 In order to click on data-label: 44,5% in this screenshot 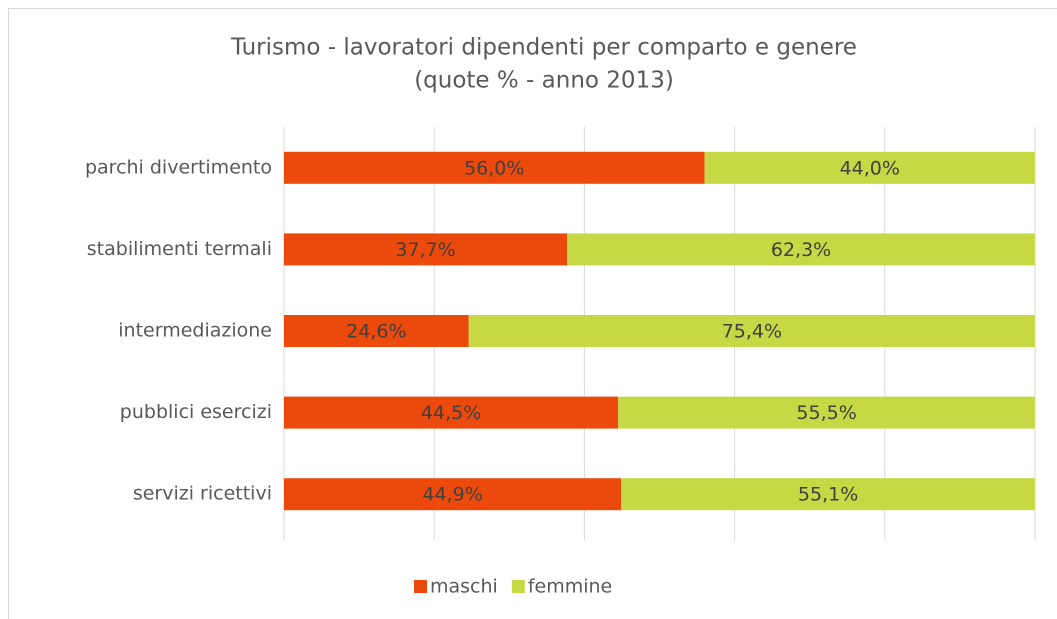, I will do `click(451, 413)`.